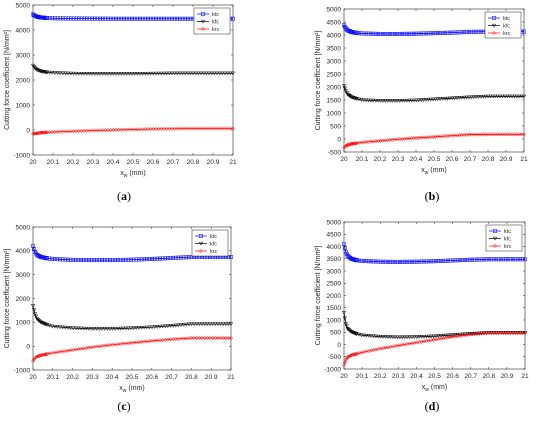  What do you see at coordinates (113, 162) in the screenshot?
I see `x-tick-label: 20.4` at bounding box center [113, 162].